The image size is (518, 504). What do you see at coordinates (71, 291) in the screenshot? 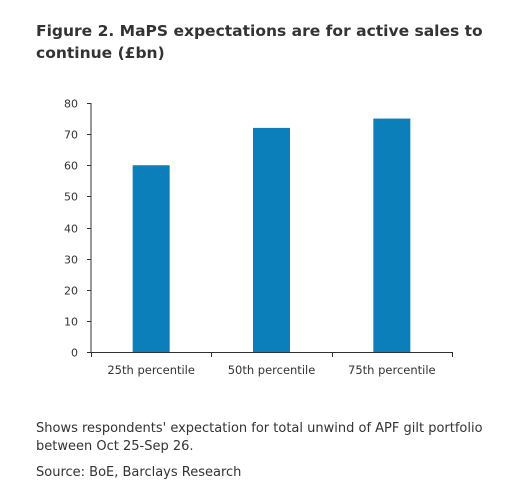
I see `y-tick-label: 20` at bounding box center [71, 291].